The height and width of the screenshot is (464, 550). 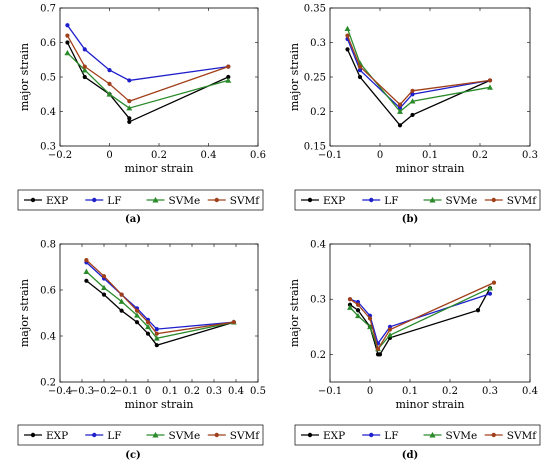 What do you see at coordinates (391, 201) in the screenshot?
I see `legend-label: LF` at bounding box center [391, 201].